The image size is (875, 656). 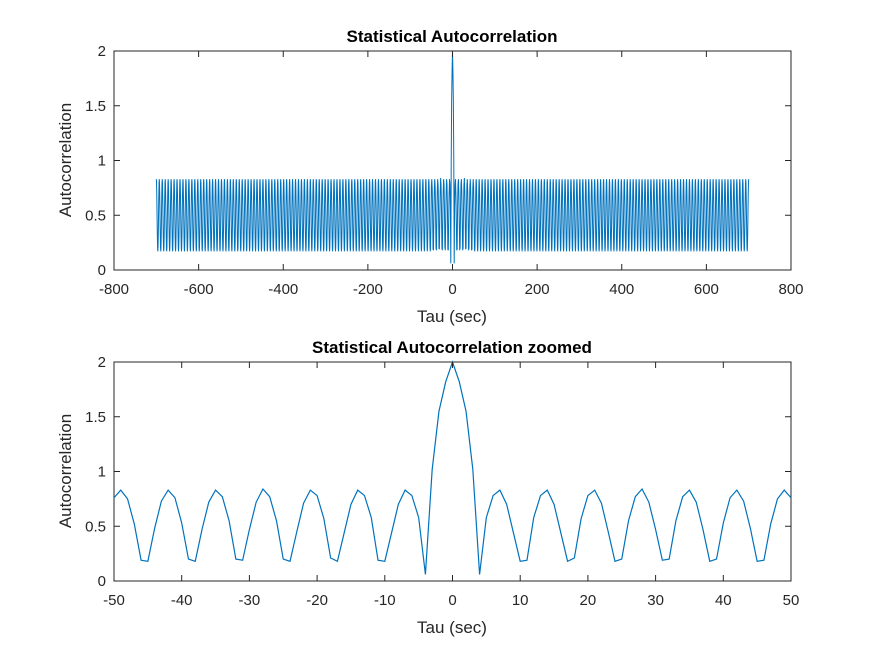 What do you see at coordinates (452, 600) in the screenshot?
I see `bottom-plot-x-tick-label: 0` at bounding box center [452, 600].